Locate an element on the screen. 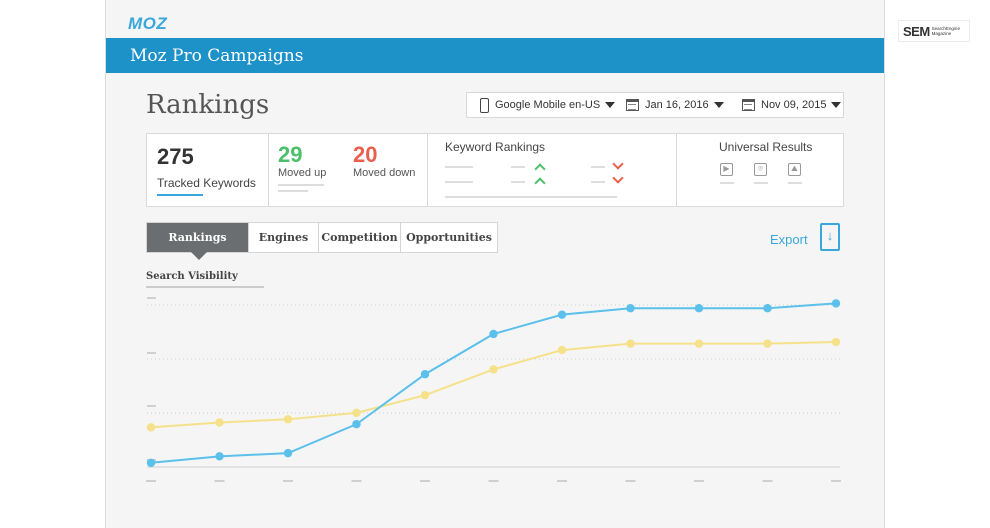 The height and width of the screenshot is (528, 990). engine-label: Google Mobile en-US is located at coordinates (548, 105).